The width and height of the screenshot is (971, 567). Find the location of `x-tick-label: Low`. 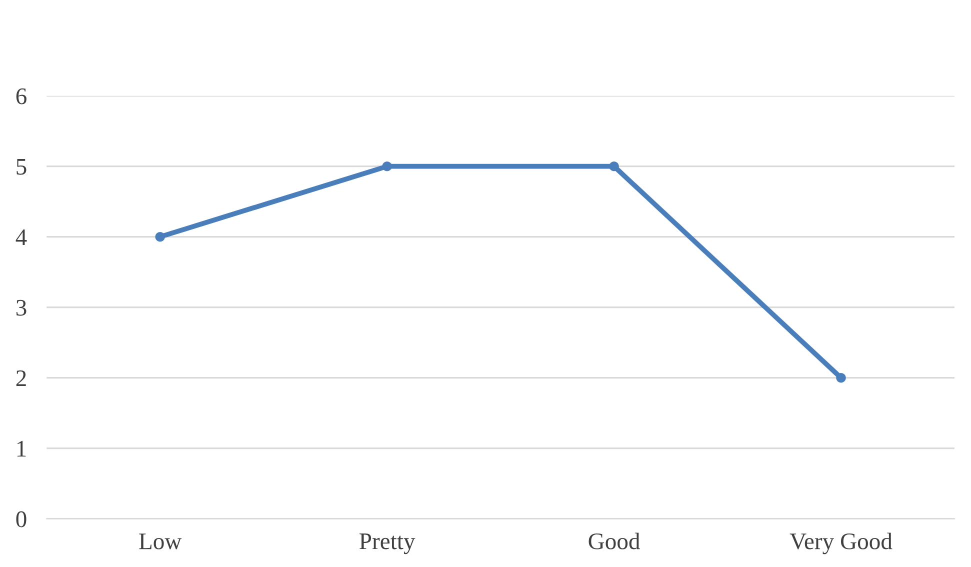

x-tick-label: Low is located at coordinates (160, 542).